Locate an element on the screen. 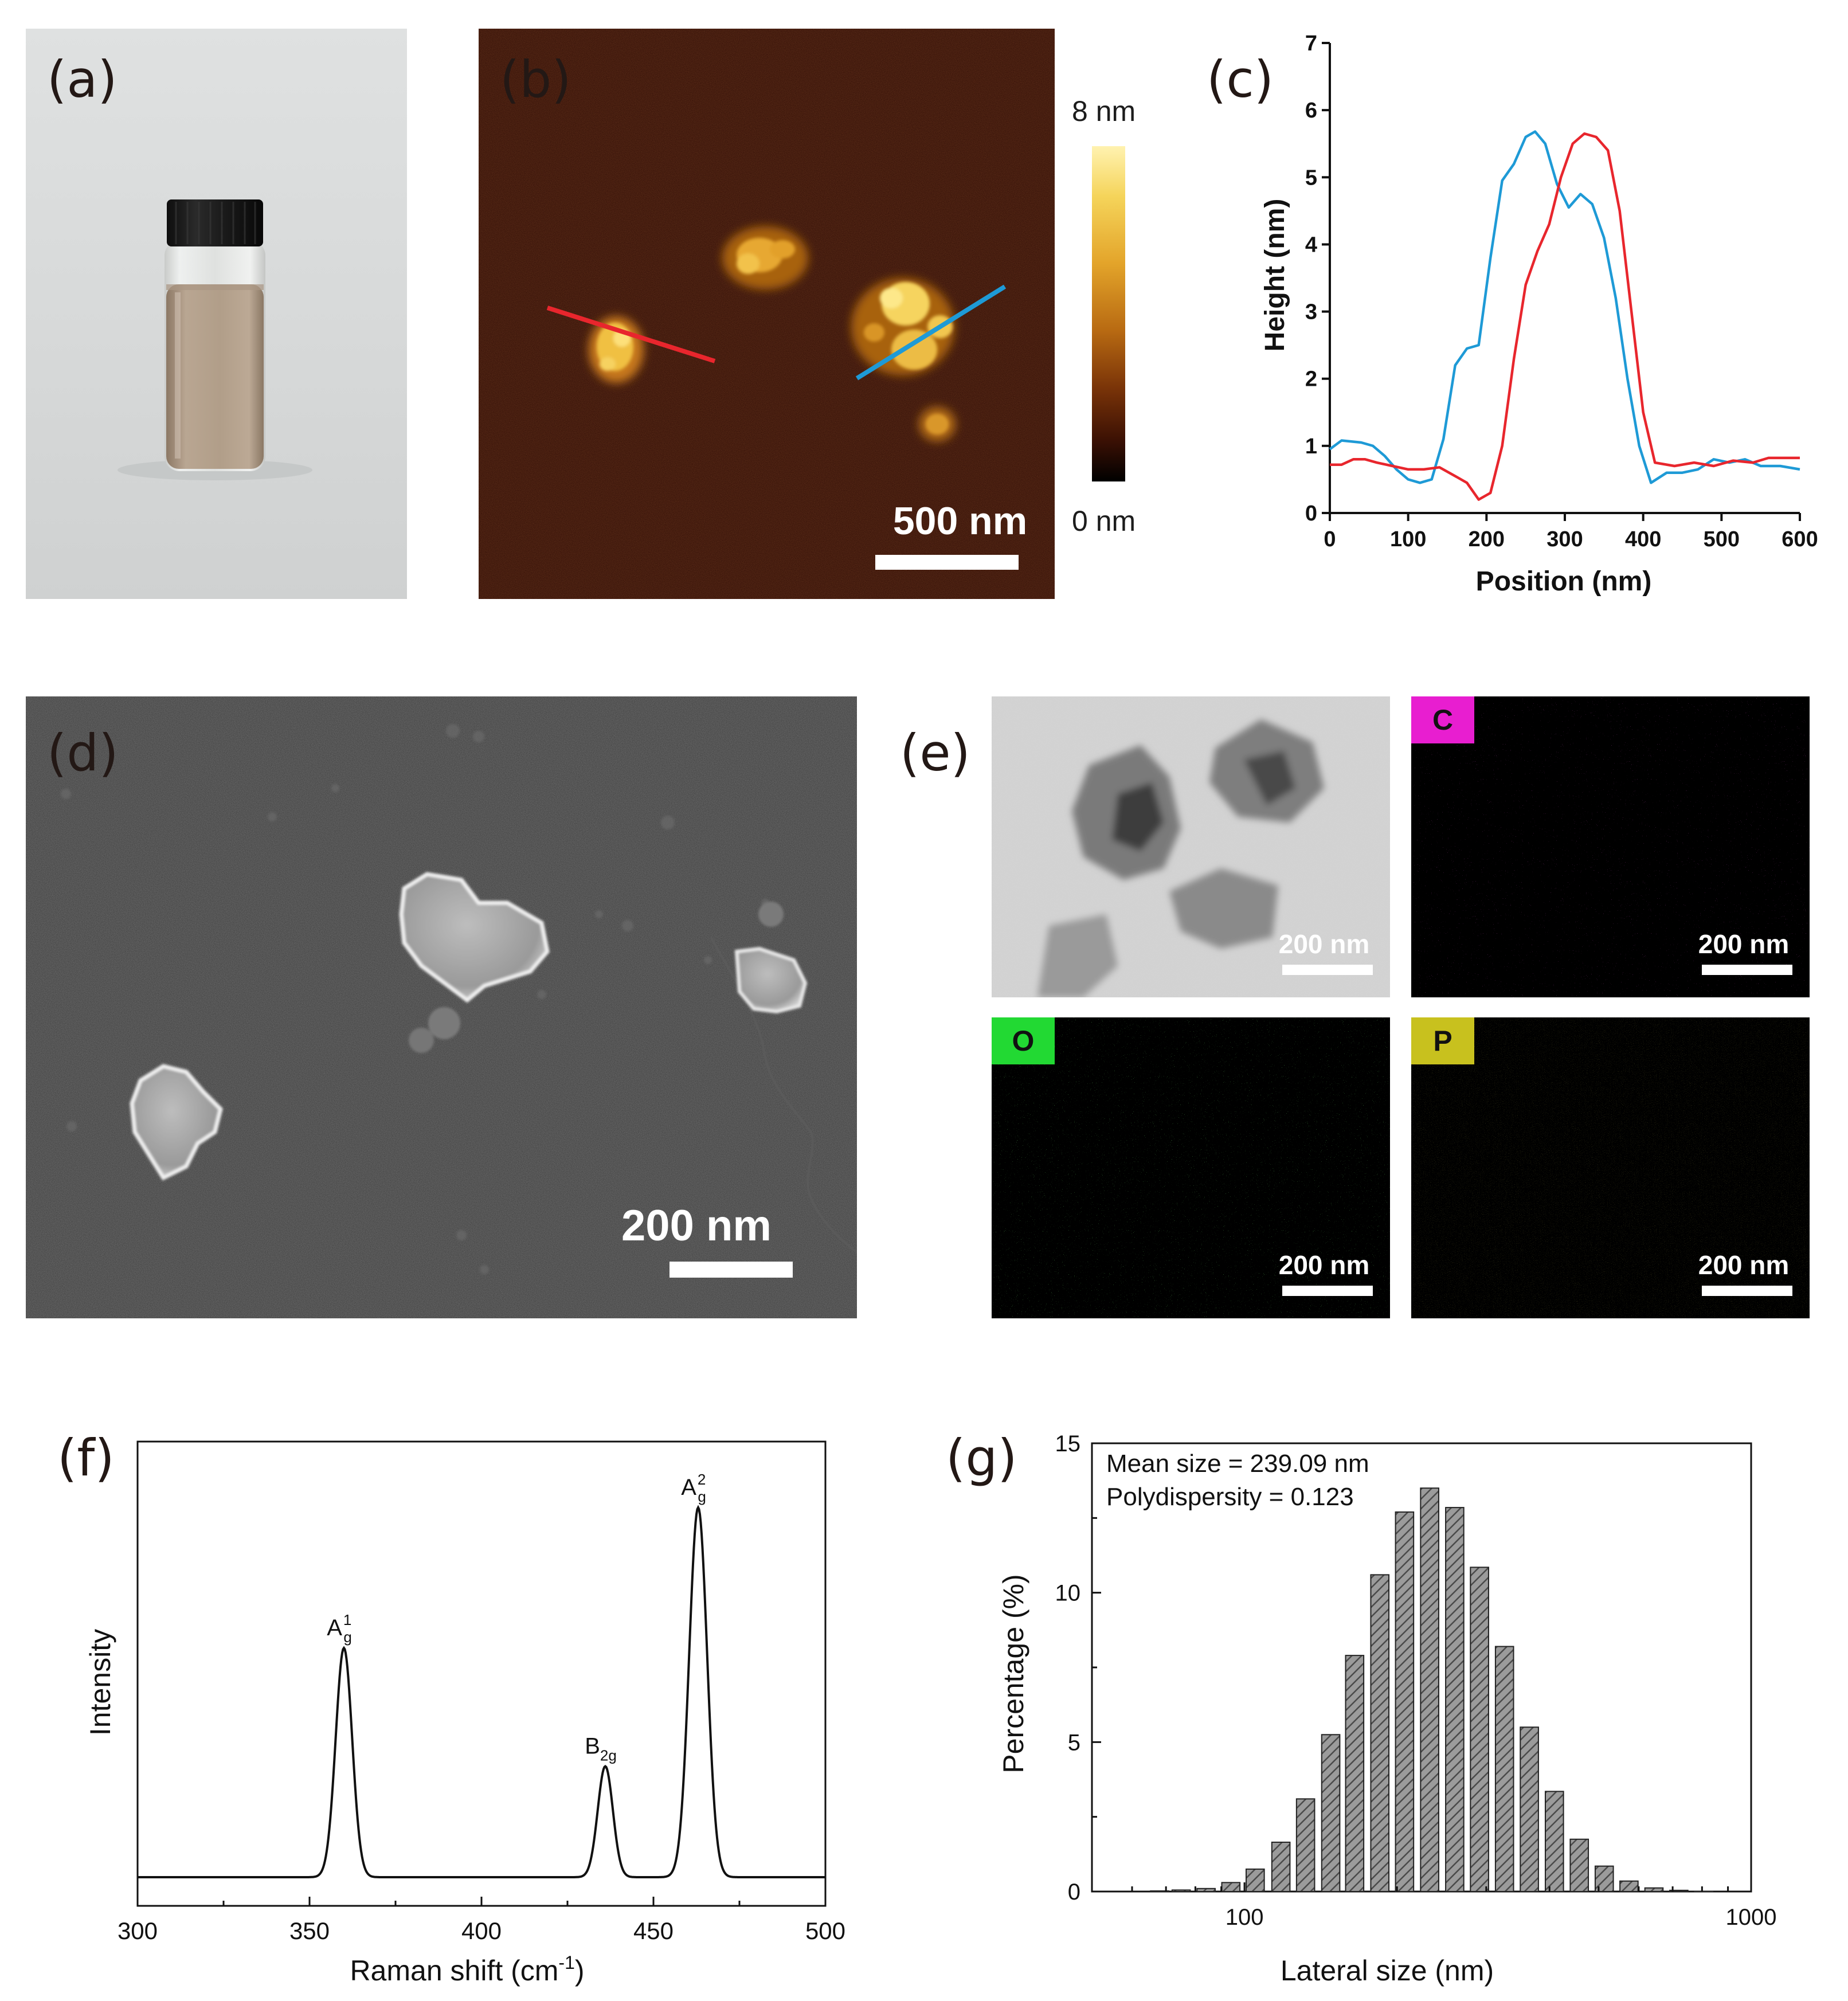  chart-c-xtick-label: 500 is located at coordinates (1722, 539).